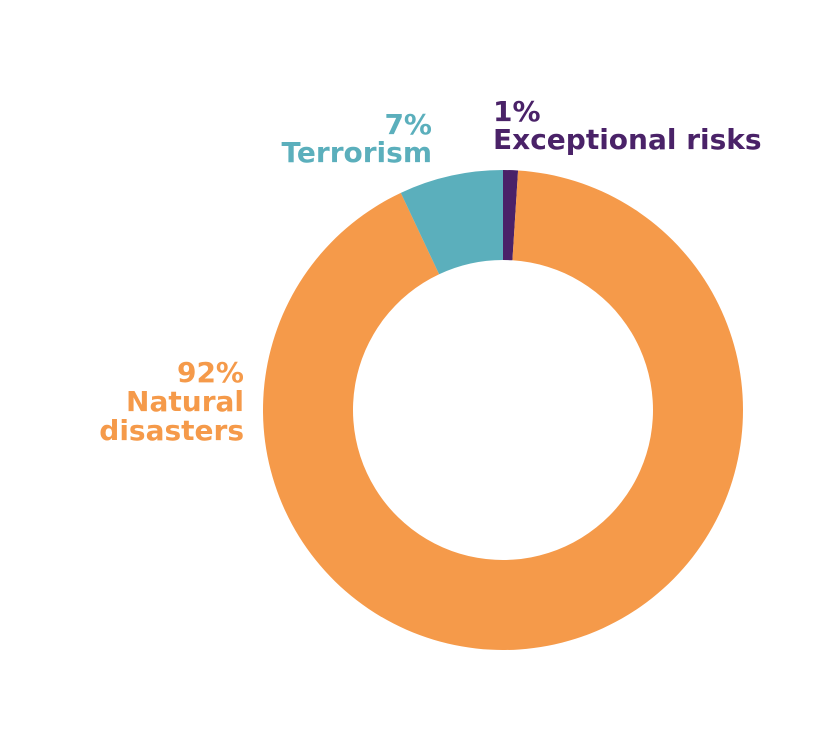  I want to click on label-exceptional-risks-pct: 1%, so click(517, 111).